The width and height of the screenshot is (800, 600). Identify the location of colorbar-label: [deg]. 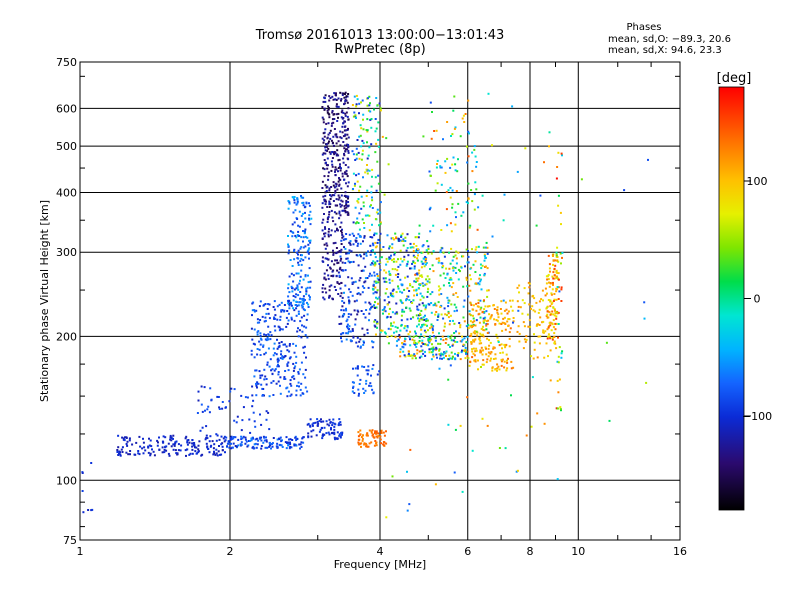
(734, 78).